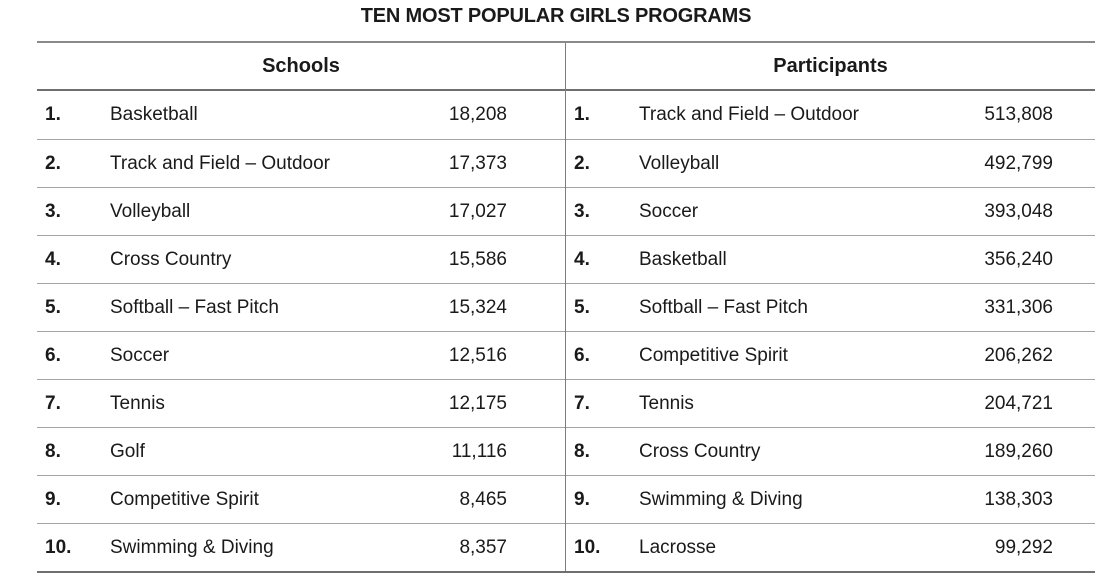  I want to click on value-cell: 17,027, so click(477, 211).